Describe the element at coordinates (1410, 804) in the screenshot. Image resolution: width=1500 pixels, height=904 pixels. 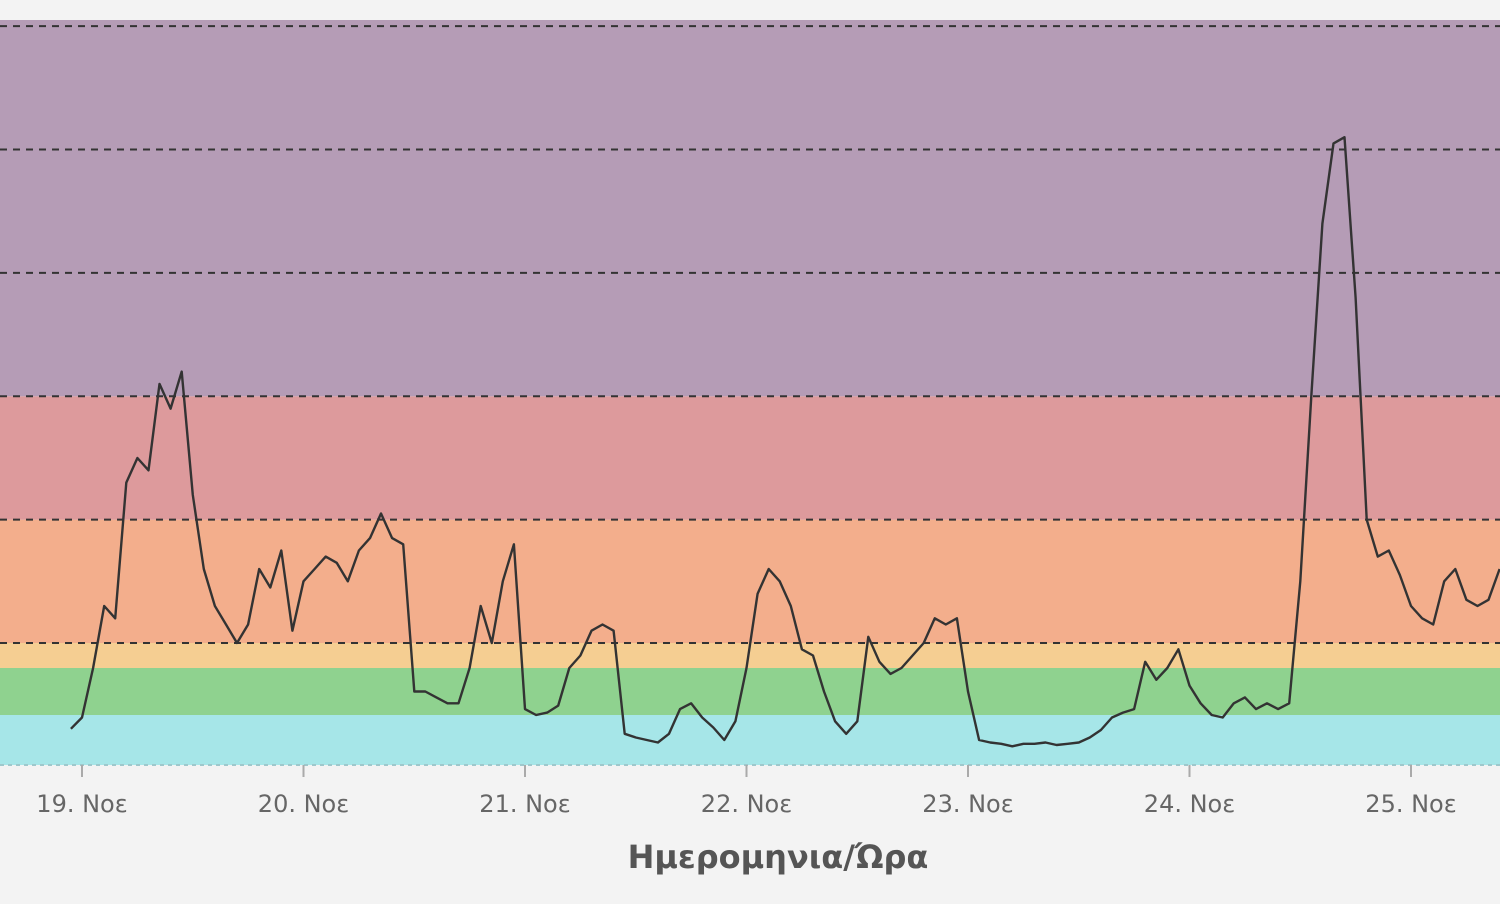
I see `x-tick-label-6: 25. Νοε` at that location.